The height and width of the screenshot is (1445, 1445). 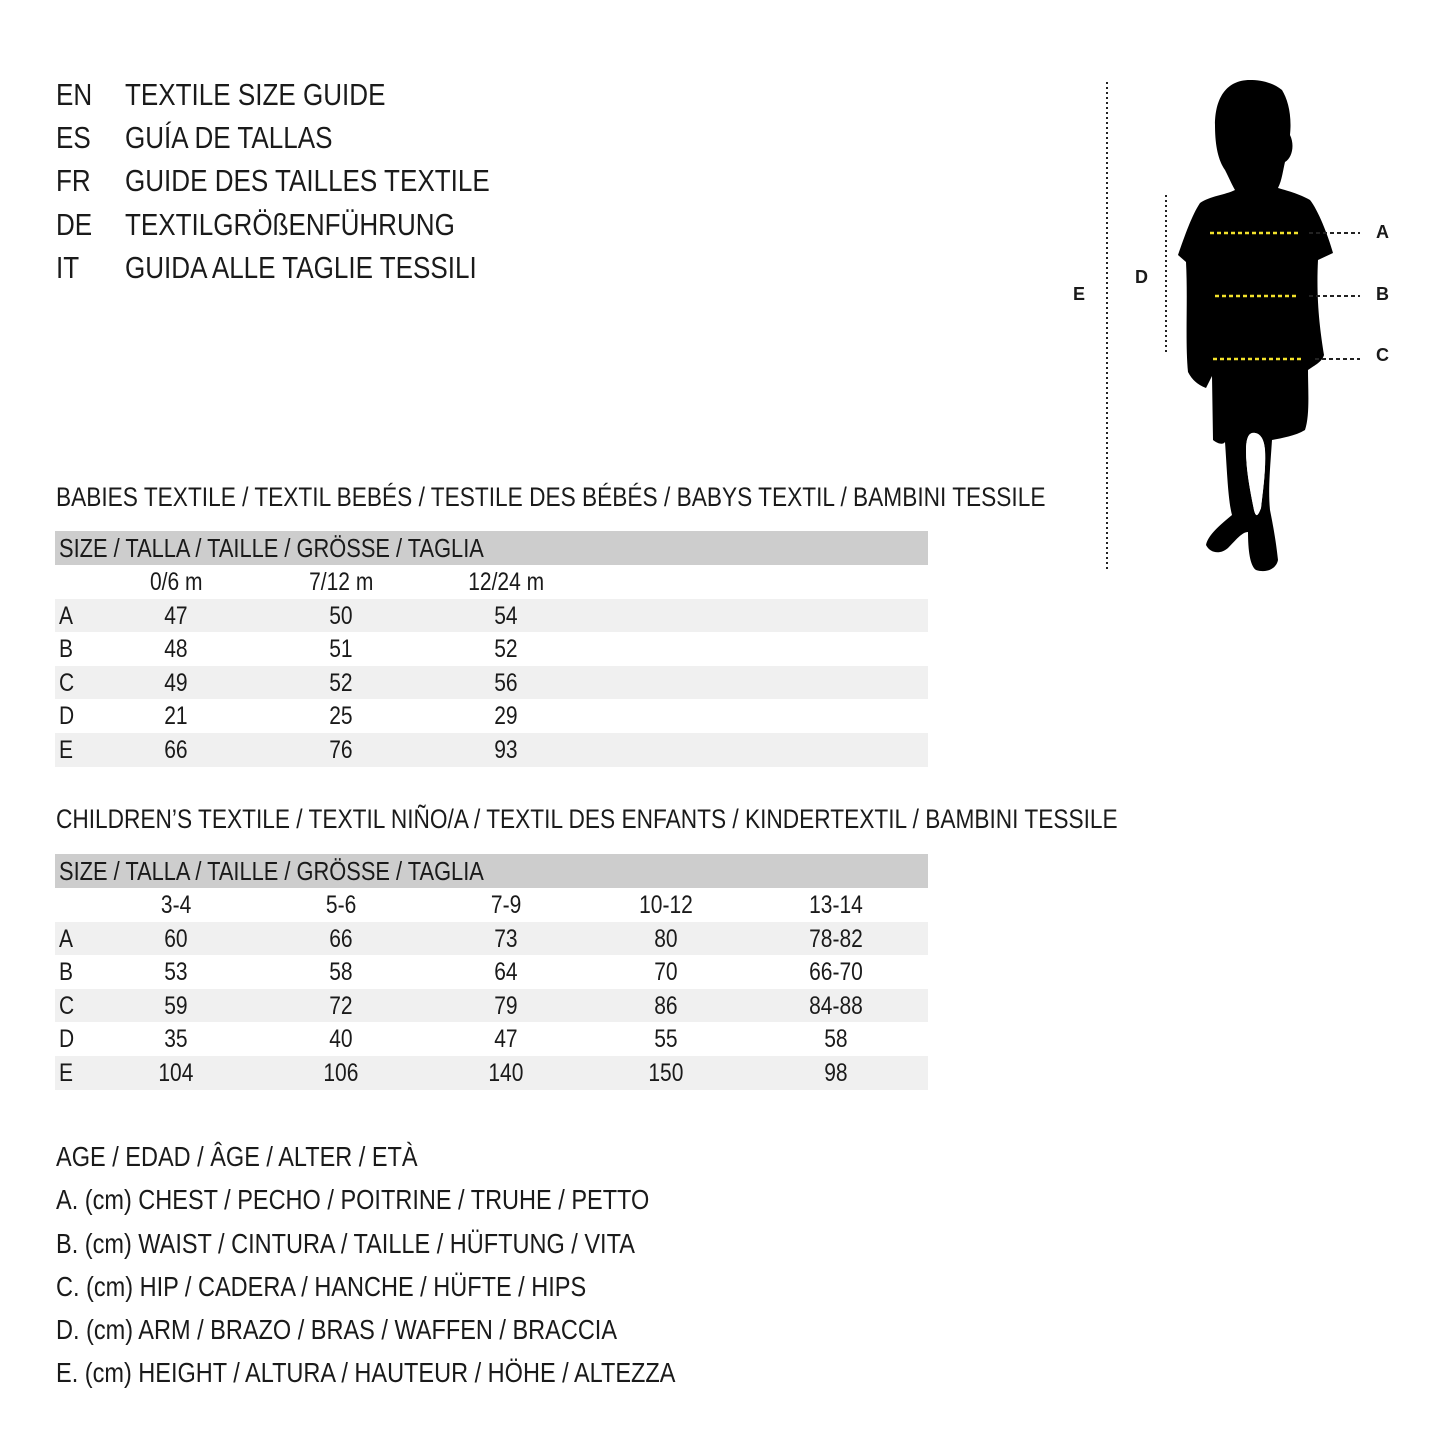 I want to click on table-cell: 35, so click(x=176, y=1039).